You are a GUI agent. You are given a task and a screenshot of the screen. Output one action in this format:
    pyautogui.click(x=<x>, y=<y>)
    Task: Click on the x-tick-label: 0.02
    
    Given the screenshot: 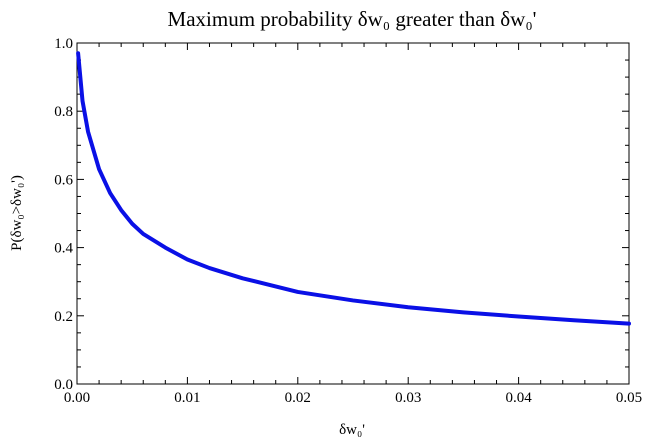 What is the action you would take?
    pyautogui.click(x=298, y=398)
    